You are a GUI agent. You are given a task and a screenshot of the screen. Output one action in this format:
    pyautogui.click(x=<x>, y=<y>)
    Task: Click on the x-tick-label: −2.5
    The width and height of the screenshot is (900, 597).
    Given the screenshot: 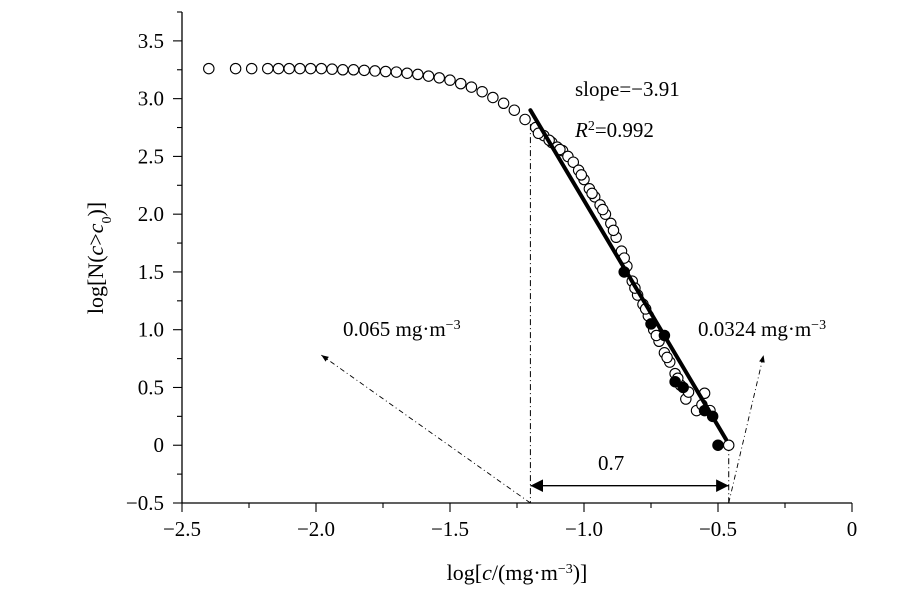 What is the action you would take?
    pyautogui.click(x=182, y=529)
    